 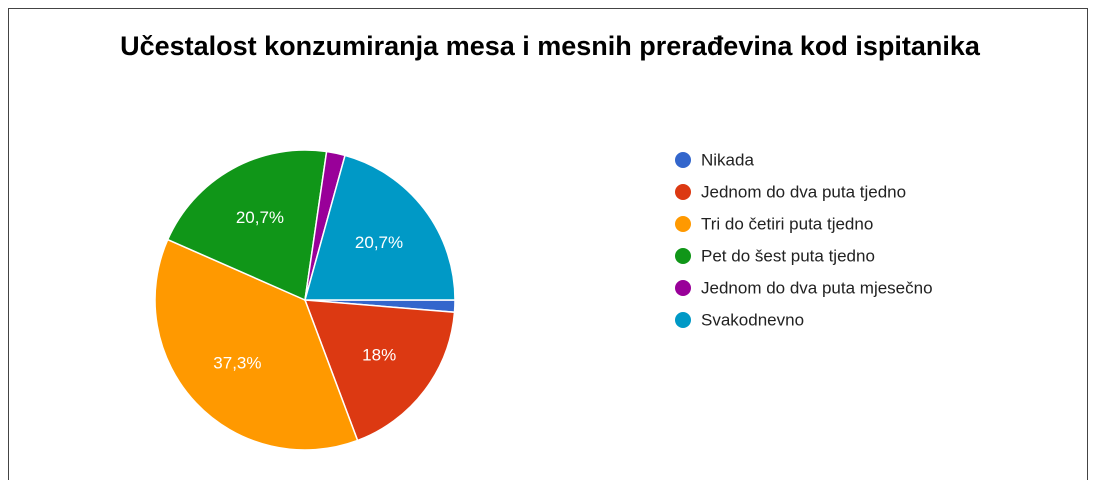 I want to click on legend-label: Pet do šest puta tjedno, so click(x=788, y=255).